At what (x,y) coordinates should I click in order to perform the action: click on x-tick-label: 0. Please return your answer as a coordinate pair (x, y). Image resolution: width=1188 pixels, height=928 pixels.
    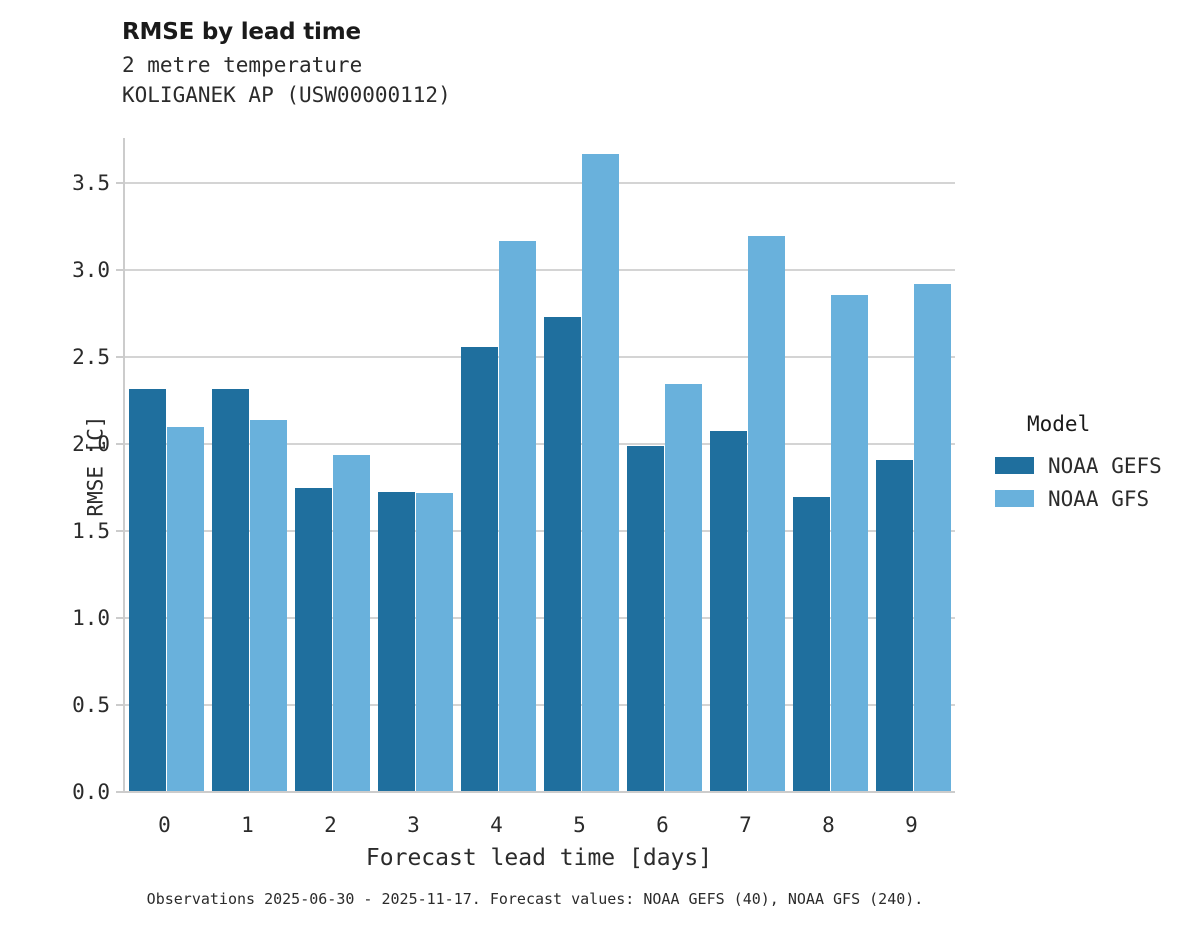
    Looking at the image, I should click on (164, 825).